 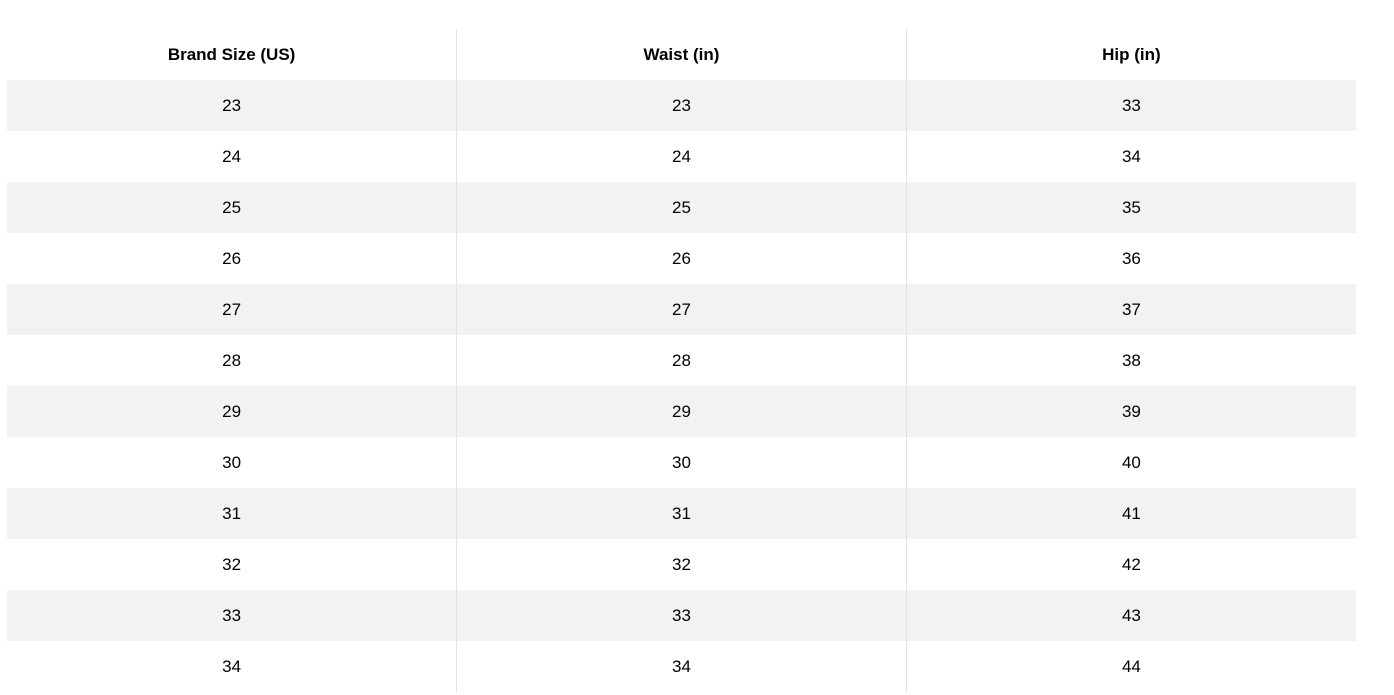 I want to click on waist-cell: 27, so click(x=681, y=309).